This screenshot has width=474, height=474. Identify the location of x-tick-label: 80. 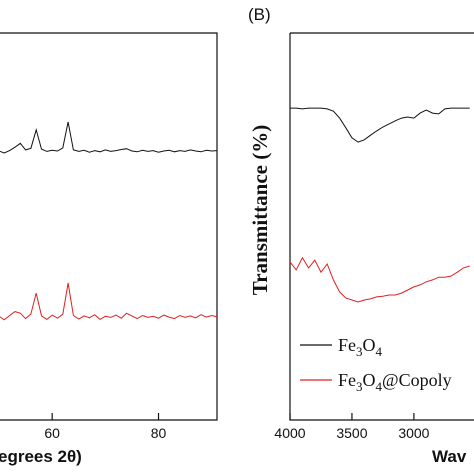
(159, 433).